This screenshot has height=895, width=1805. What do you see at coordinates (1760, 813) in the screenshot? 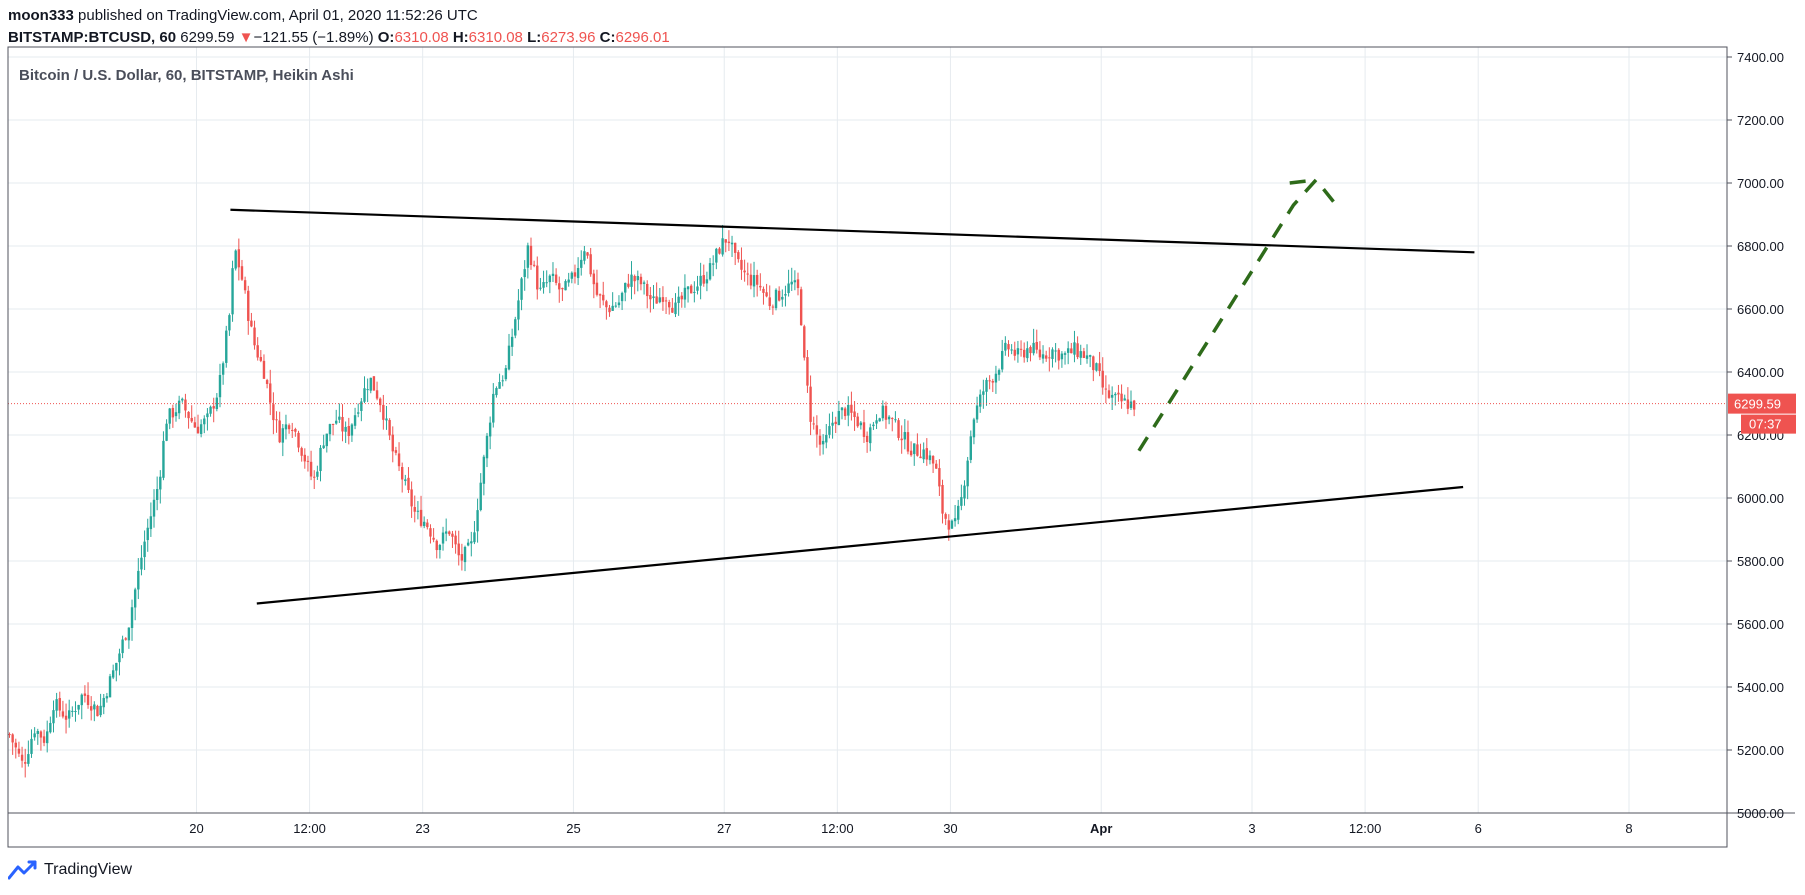
I see `y-tick-label: 5000.00` at bounding box center [1760, 813].